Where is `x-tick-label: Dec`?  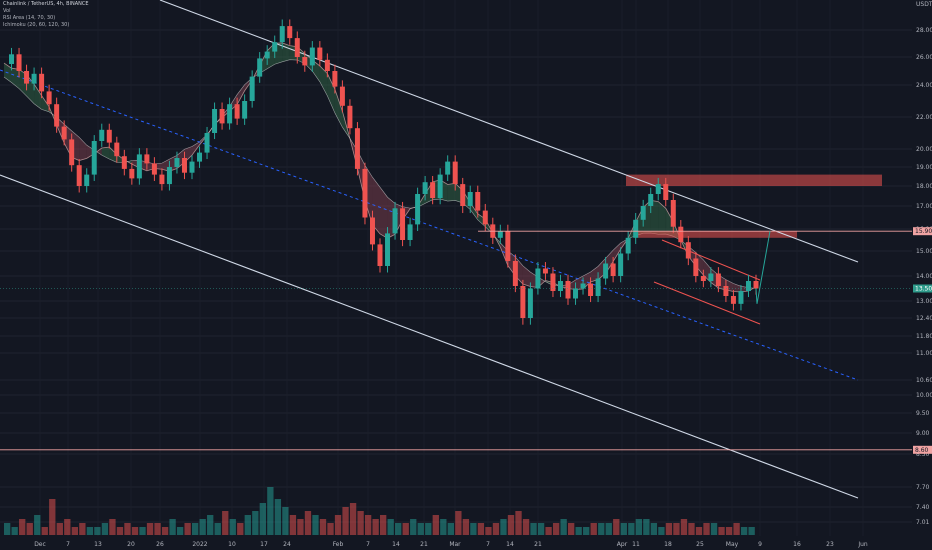
x-tick-label: Dec is located at coordinates (40, 544).